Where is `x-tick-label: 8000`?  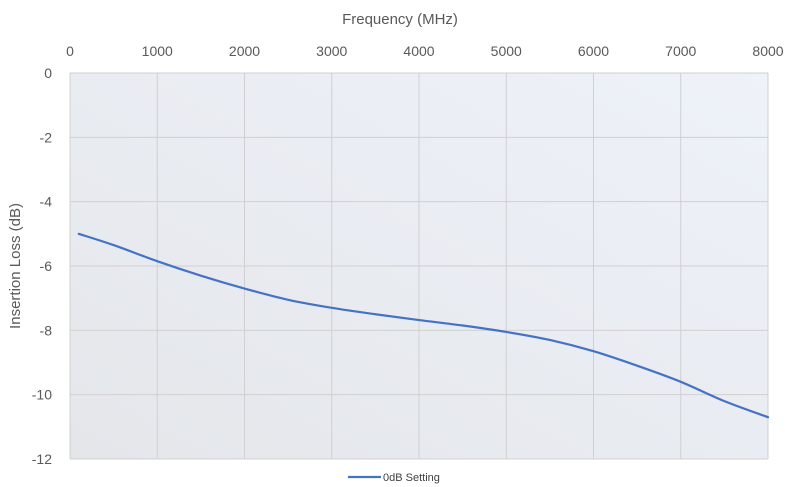 x-tick-label: 8000 is located at coordinates (767, 51).